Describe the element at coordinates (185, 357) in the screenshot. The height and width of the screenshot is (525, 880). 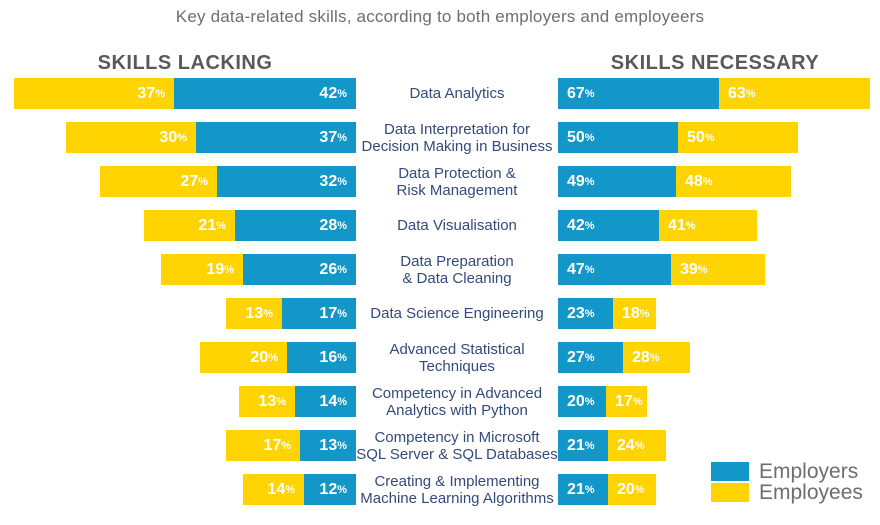
I see `skills-lacking-bar: 20% 16%` at that location.